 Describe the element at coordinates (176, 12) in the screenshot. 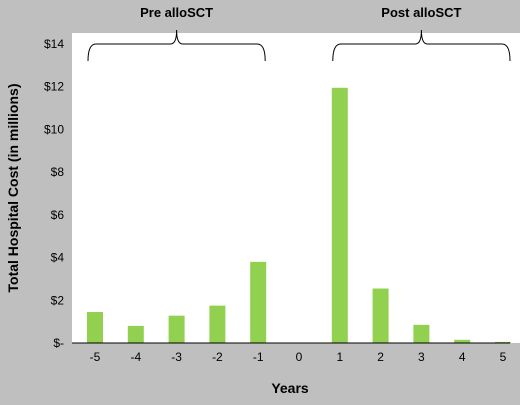

I see `group-label: Pre alloSCT` at that location.